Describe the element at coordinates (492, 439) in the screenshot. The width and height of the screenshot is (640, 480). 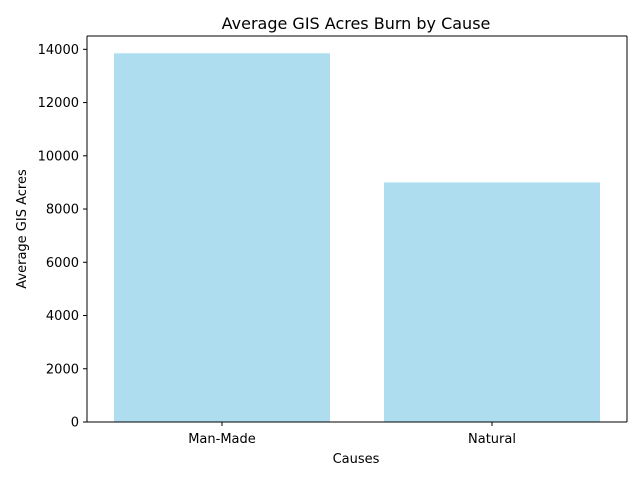
I see `x-tick-label: Natural` at that location.